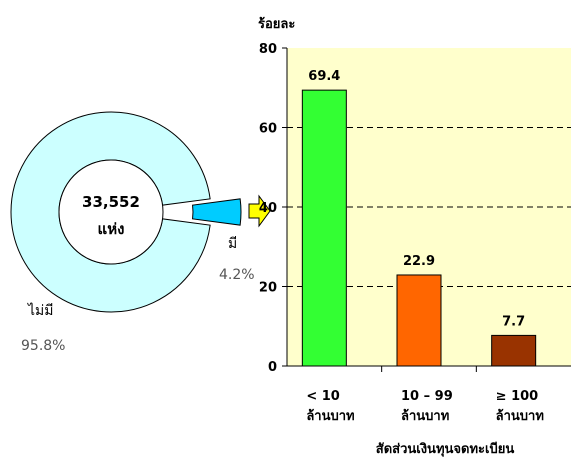 Image resolution: width=571 pixels, height=463 pixels. I want to click on x-category-label-line1: 10 – 99, so click(427, 396).